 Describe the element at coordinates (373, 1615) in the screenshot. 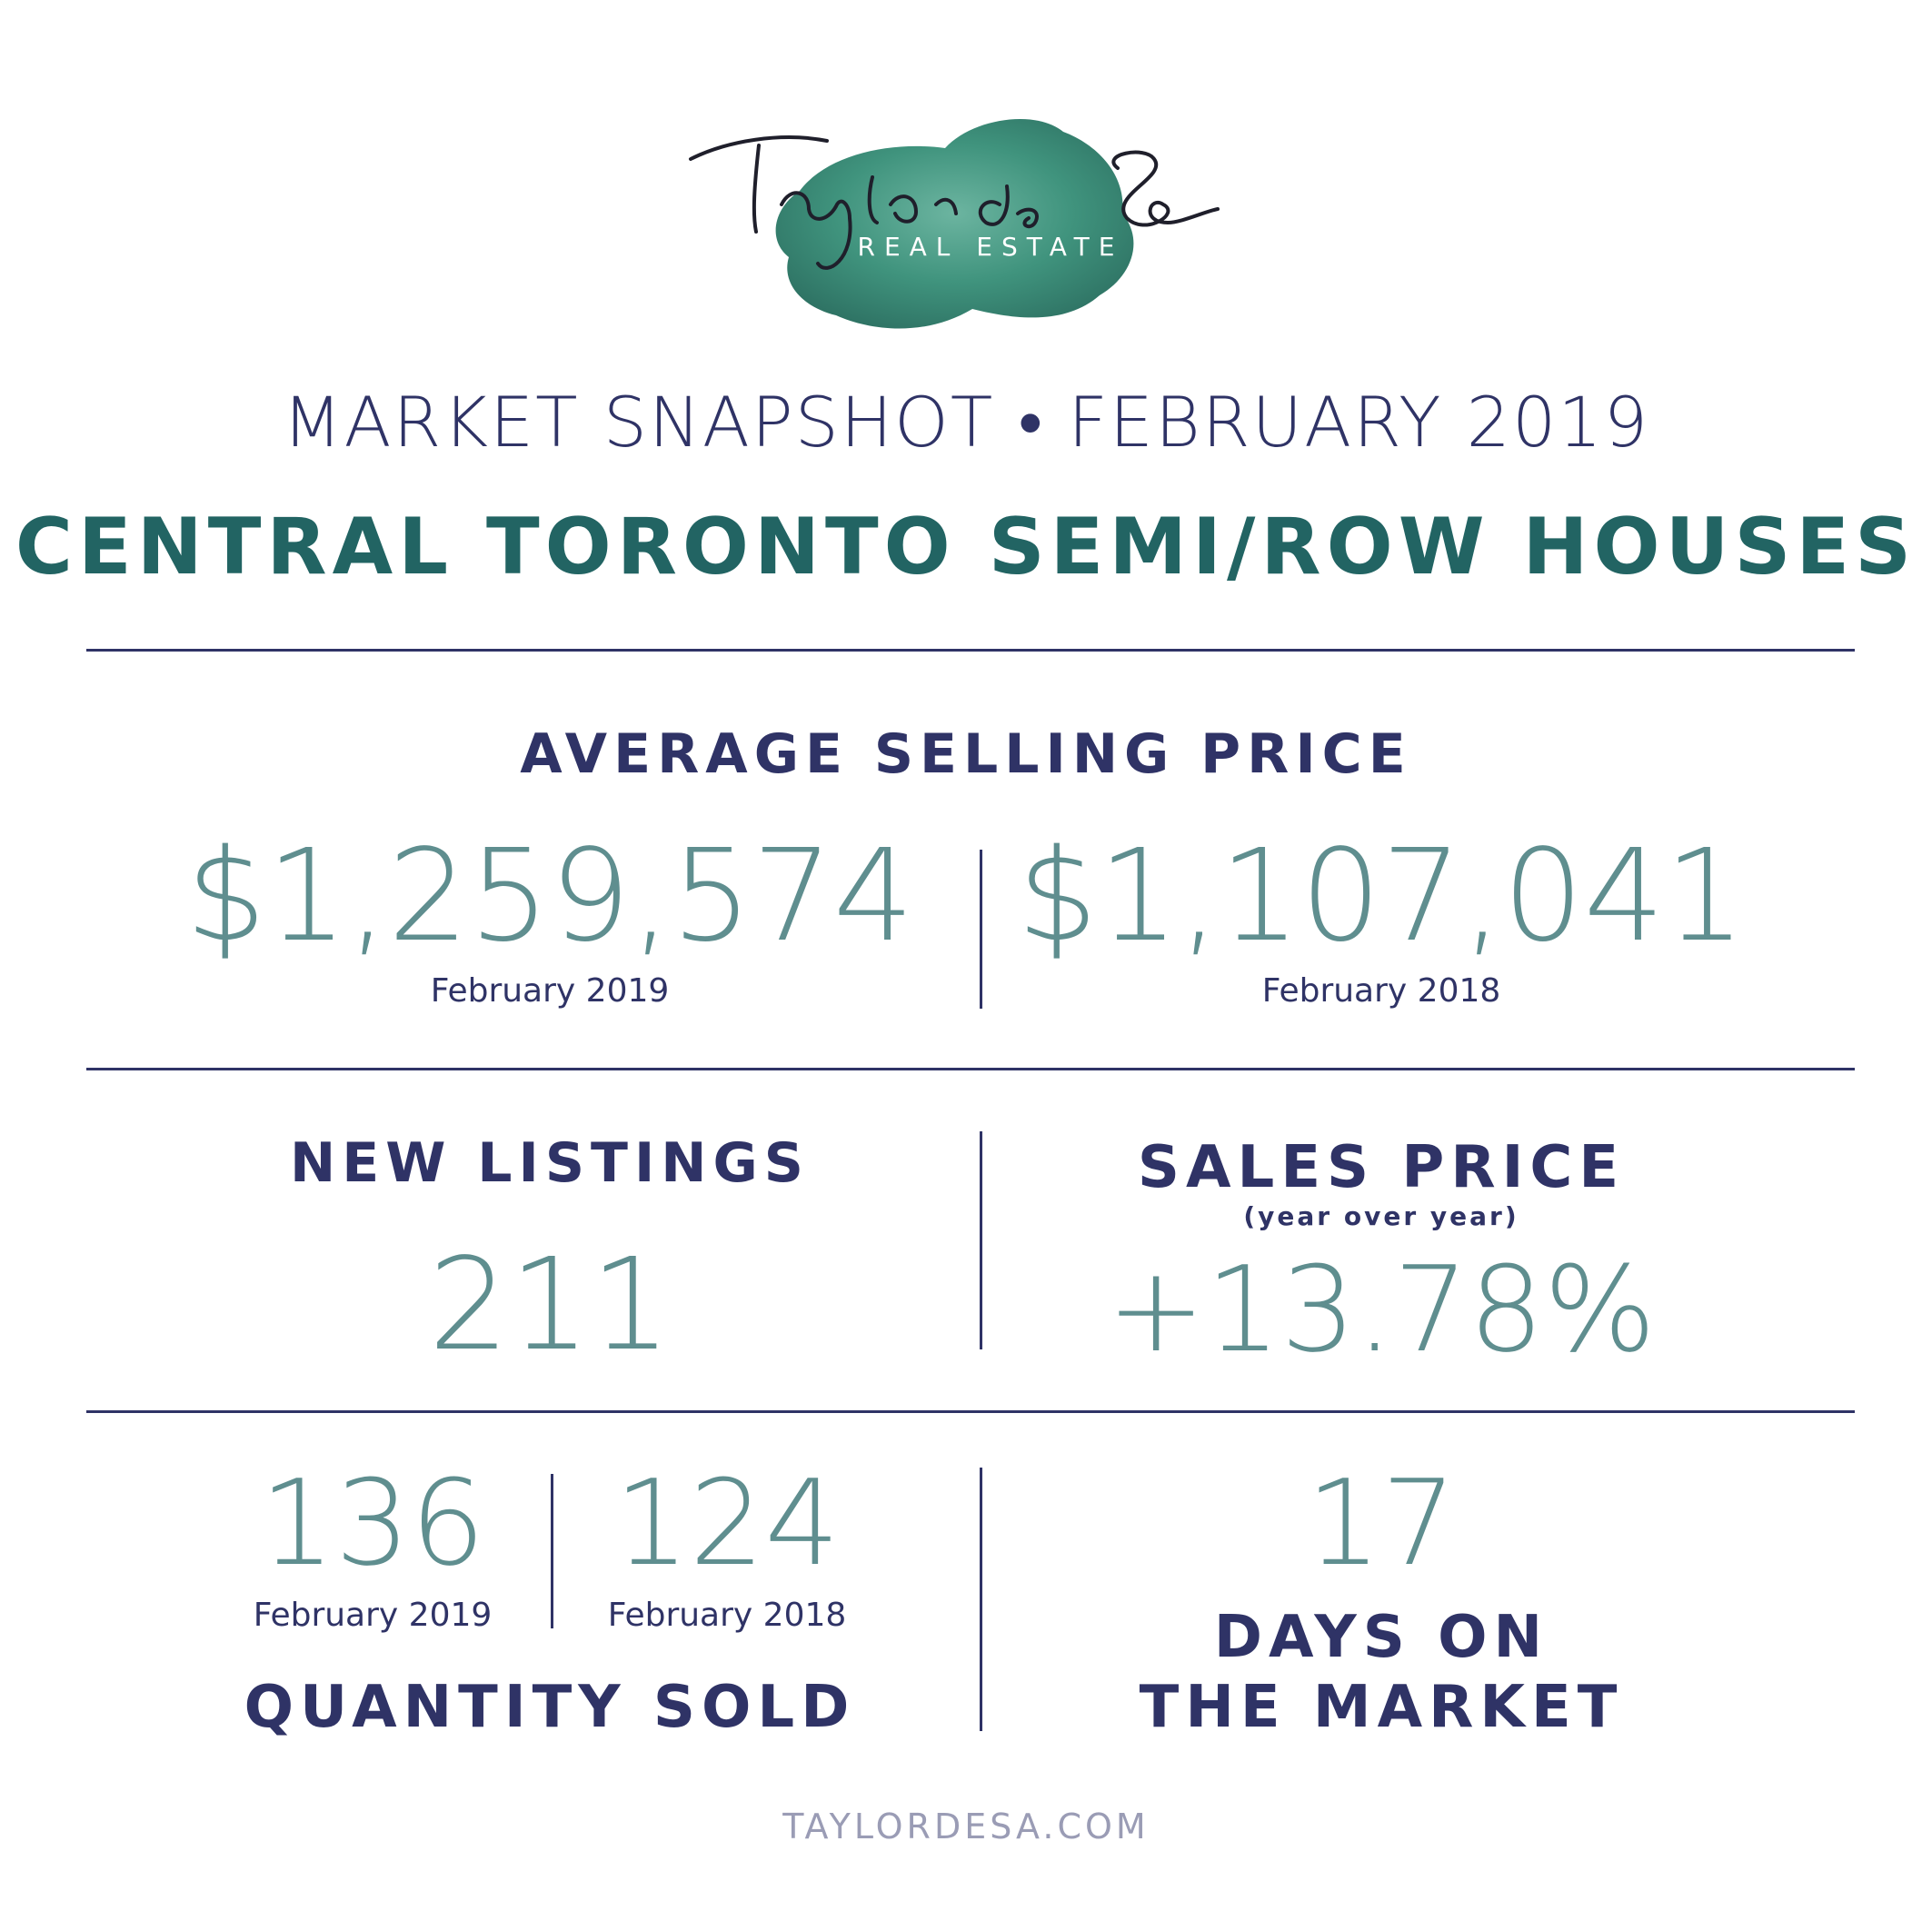

I see `quantity-sold-current-label: February 2019` at that location.